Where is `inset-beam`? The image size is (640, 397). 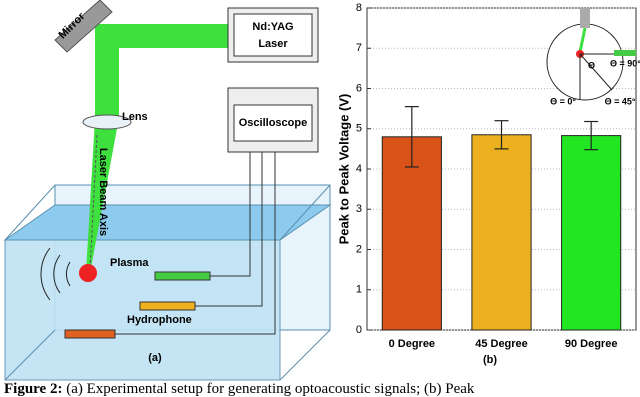
inset-beam is located at coordinates (582, 40).